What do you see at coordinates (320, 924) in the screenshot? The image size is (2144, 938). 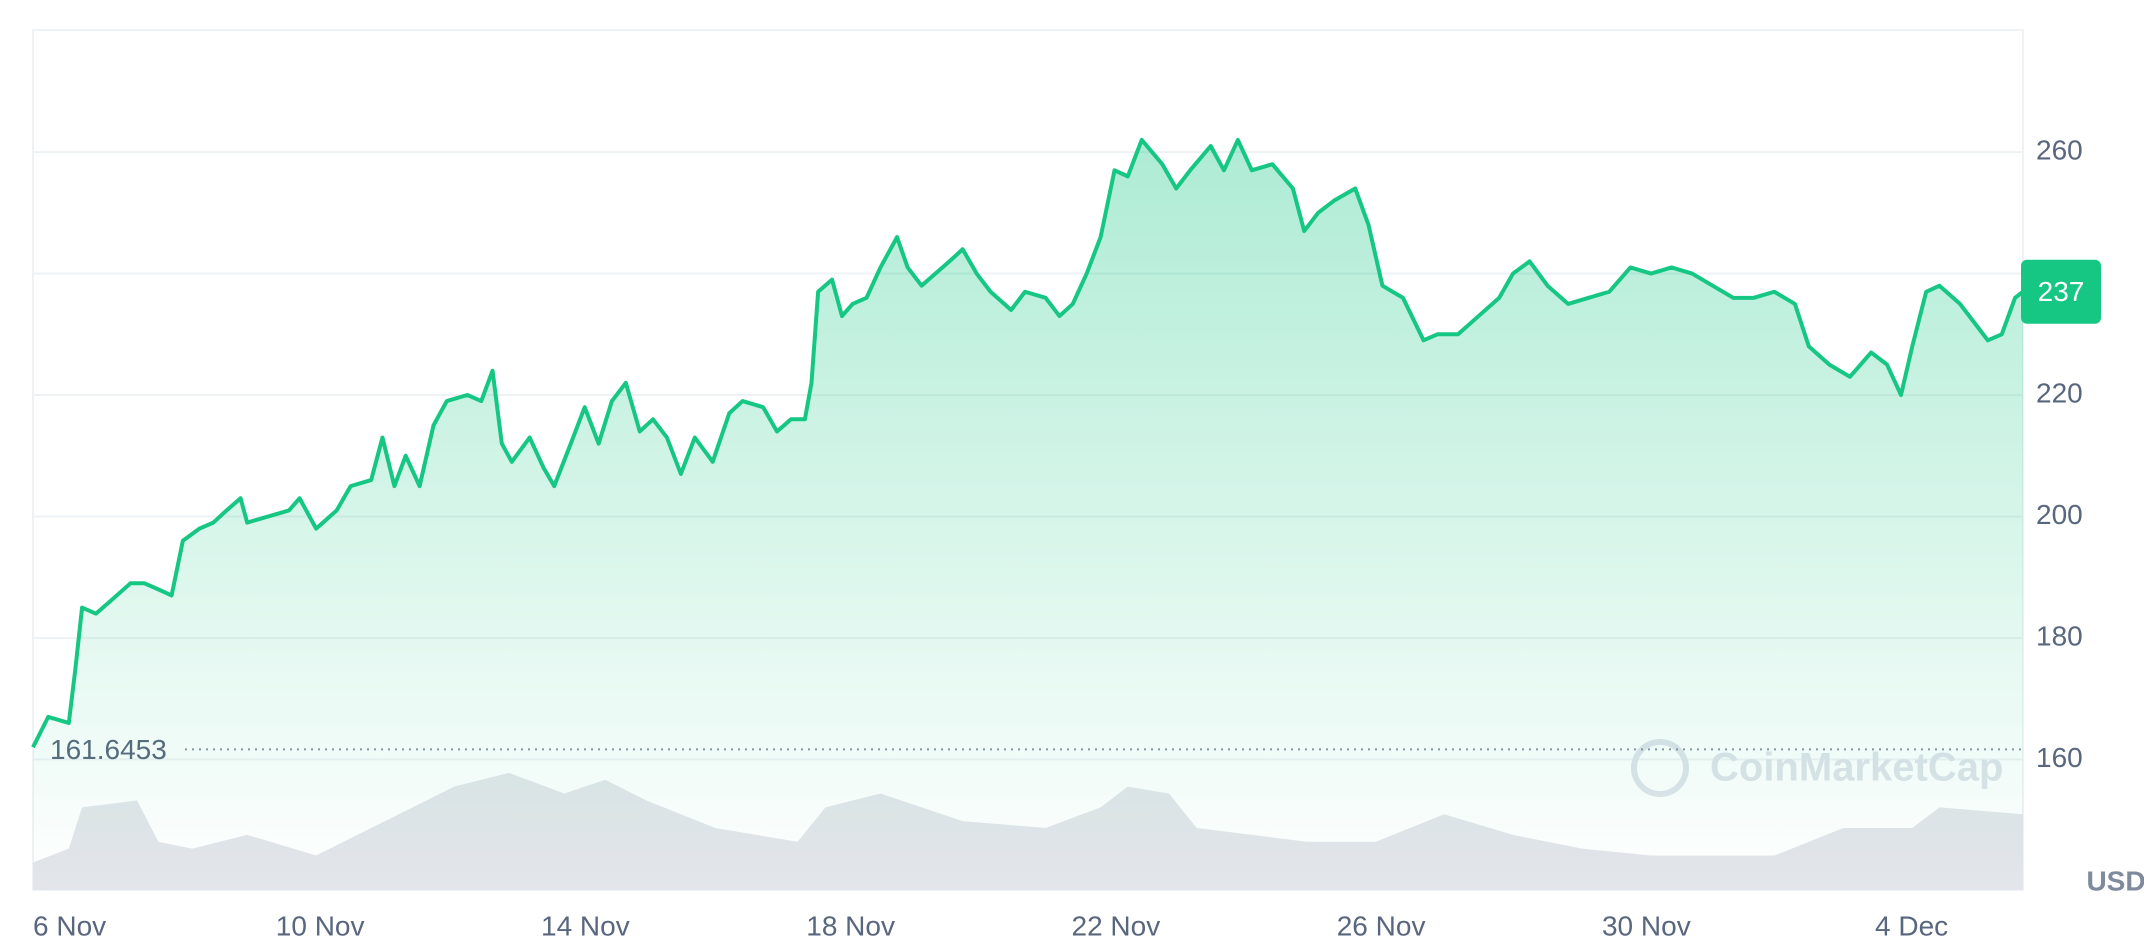 I see `x-tick-label: 10 Nov` at bounding box center [320, 924].